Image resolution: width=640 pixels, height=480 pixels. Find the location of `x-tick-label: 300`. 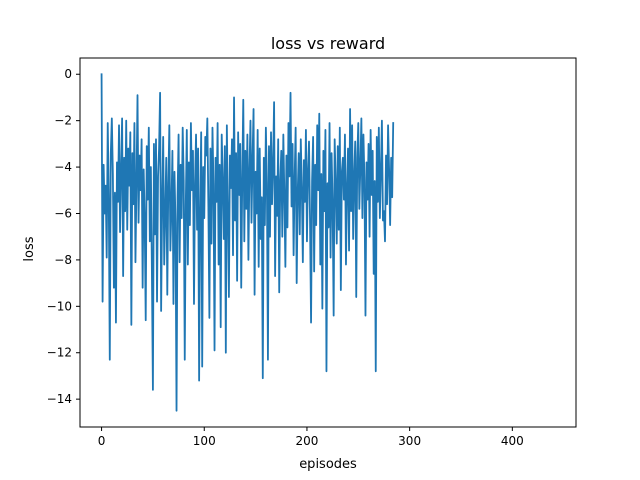

x-tick-label: 300 is located at coordinates (409, 441).